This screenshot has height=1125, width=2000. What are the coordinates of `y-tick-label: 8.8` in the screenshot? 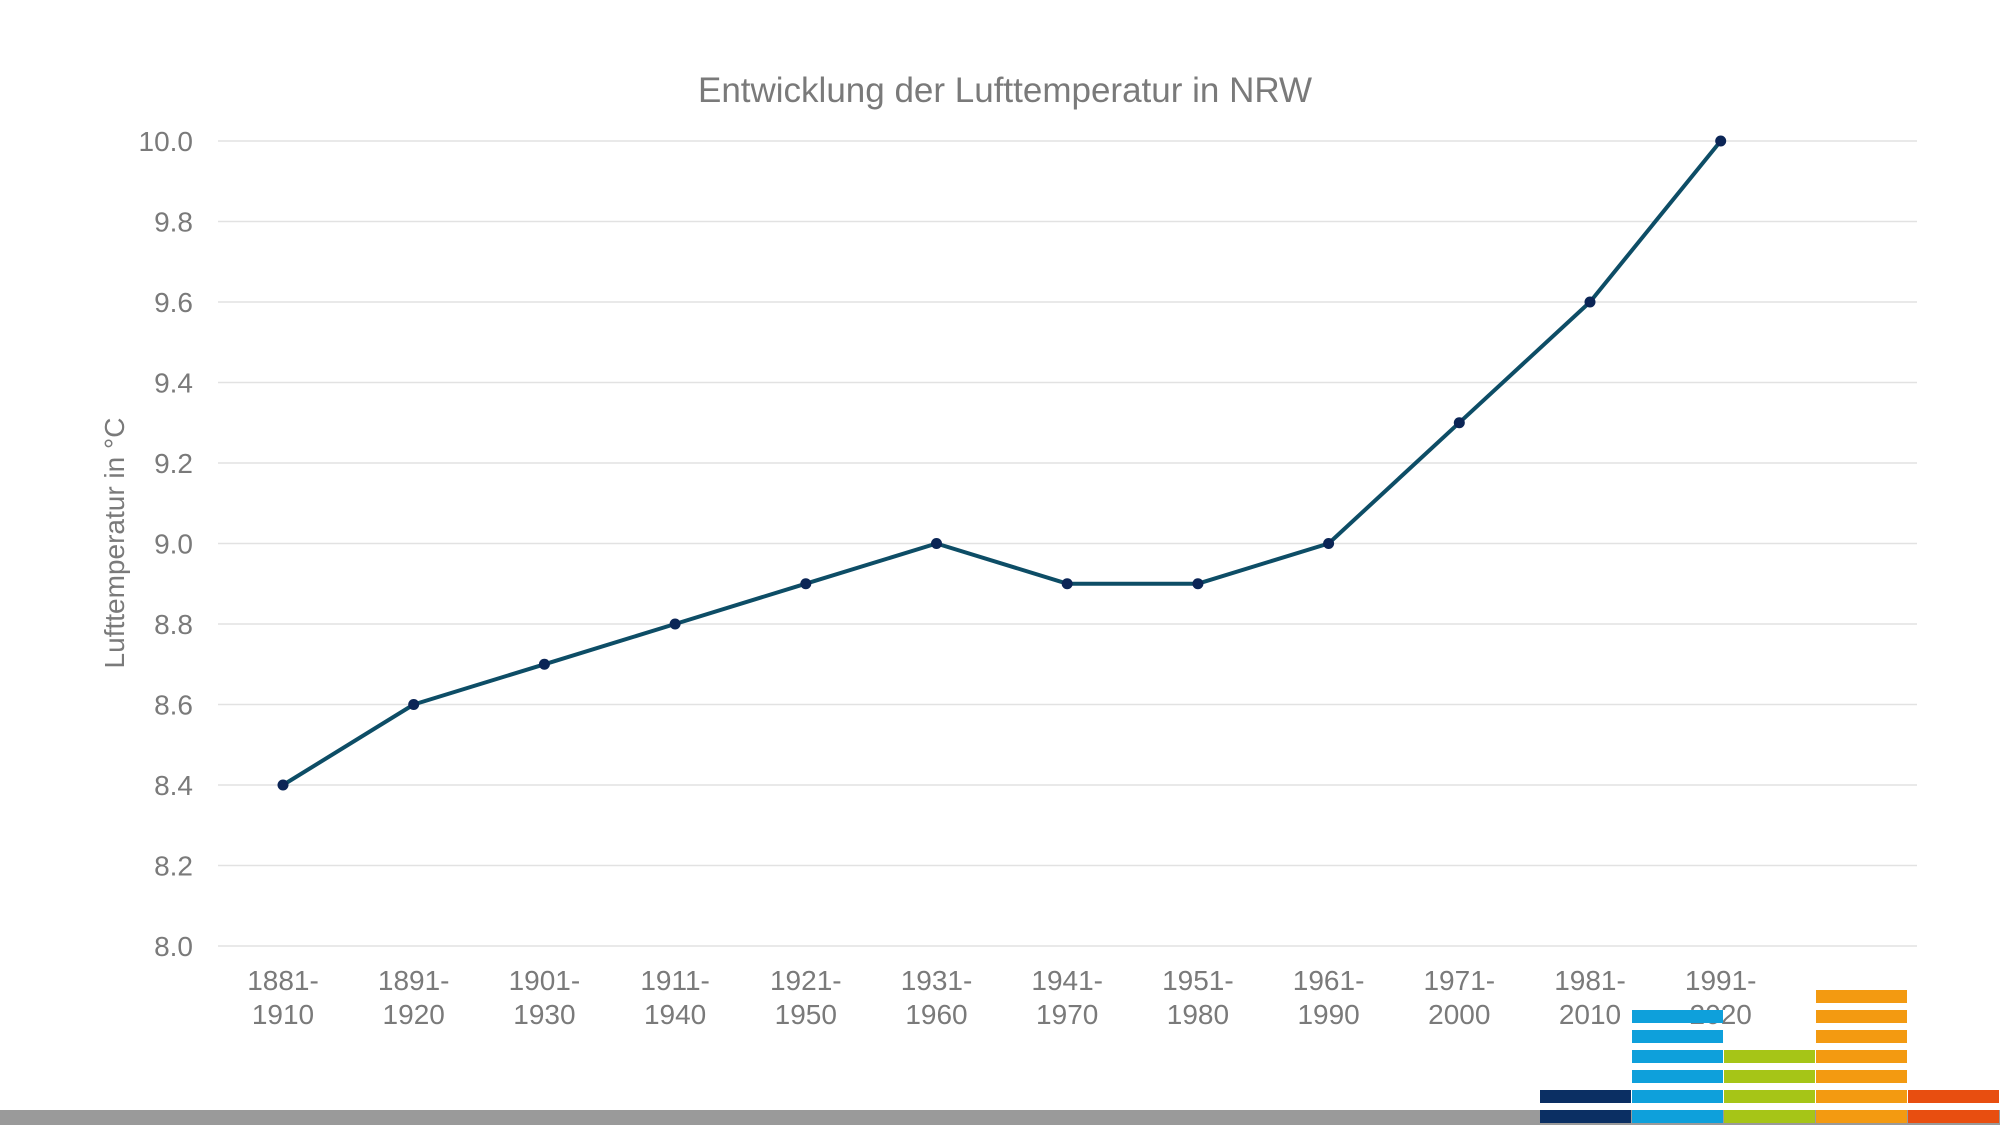 It's located at (173, 624).